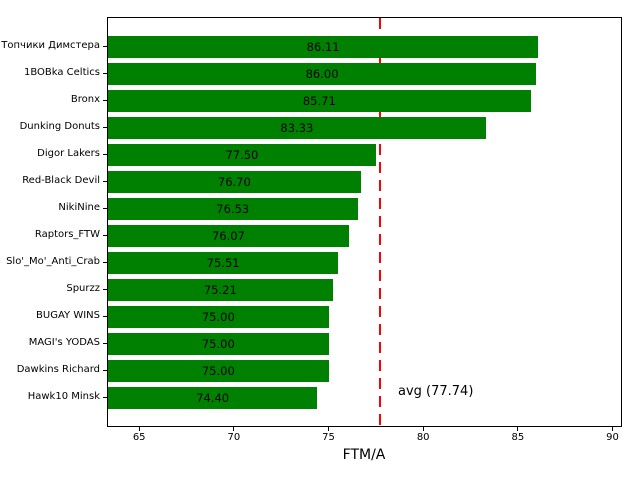 This screenshot has width=640, height=480. I want to click on bar: 74.40, so click(213, 398).